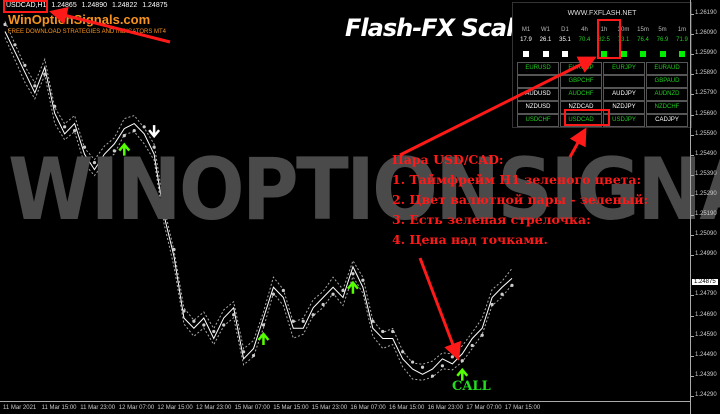 Image resolution: width=720 pixels, height=414 pixels. What do you see at coordinates (643, 30) in the screenshot?
I see `timeframe-label: 15m` at bounding box center [643, 30].